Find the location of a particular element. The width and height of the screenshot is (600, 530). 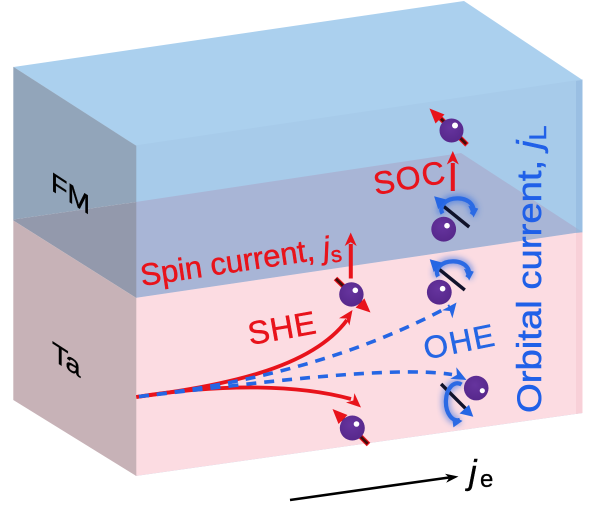

svg-text: Orbital current, jL is located at coordinates (531, 269).